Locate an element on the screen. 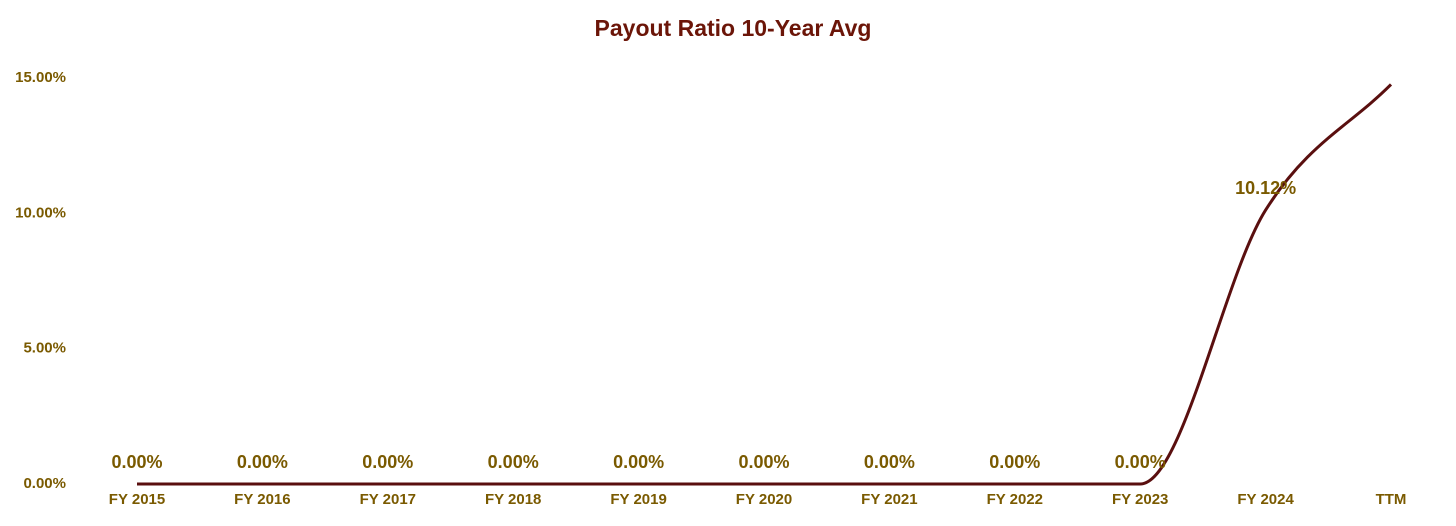 This screenshot has height=526, width=1456. x-tick-label: FY 2020 is located at coordinates (764, 499).